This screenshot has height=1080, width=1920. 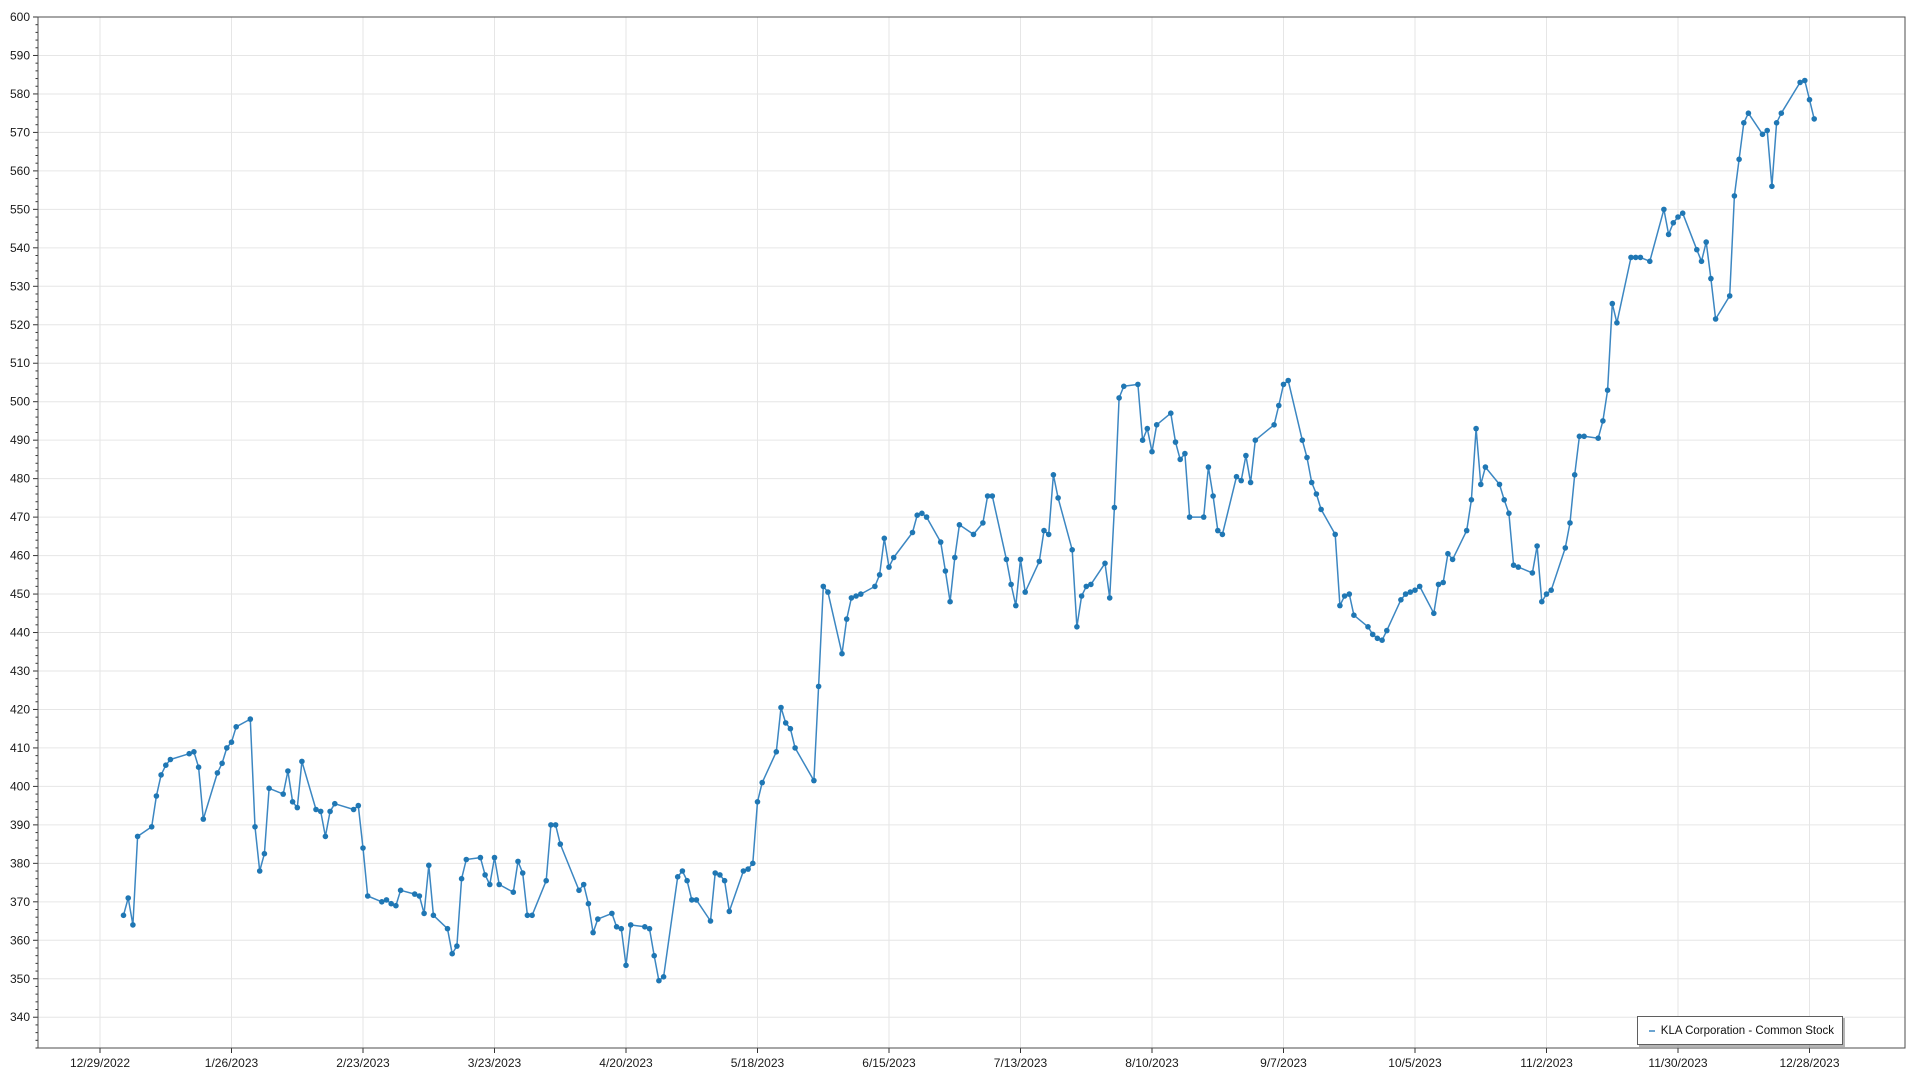 What do you see at coordinates (20, 171) in the screenshot?
I see `y-tick-label: 560` at bounding box center [20, 171].